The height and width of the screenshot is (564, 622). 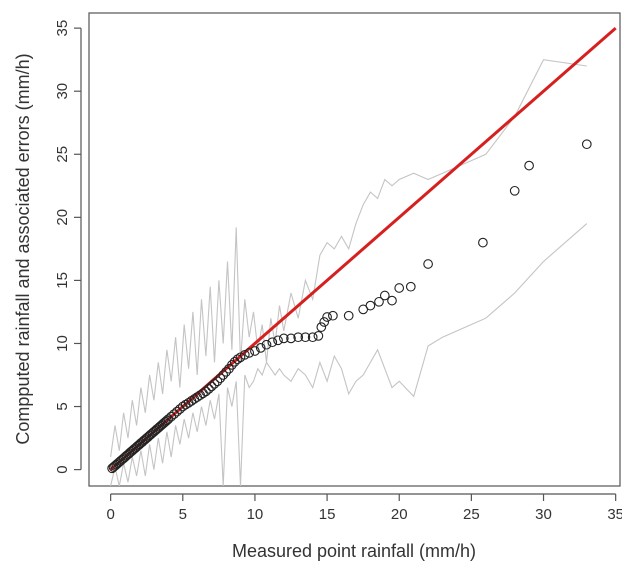 I want to click on y-tick-label: 0, so click(x=62, y=469).